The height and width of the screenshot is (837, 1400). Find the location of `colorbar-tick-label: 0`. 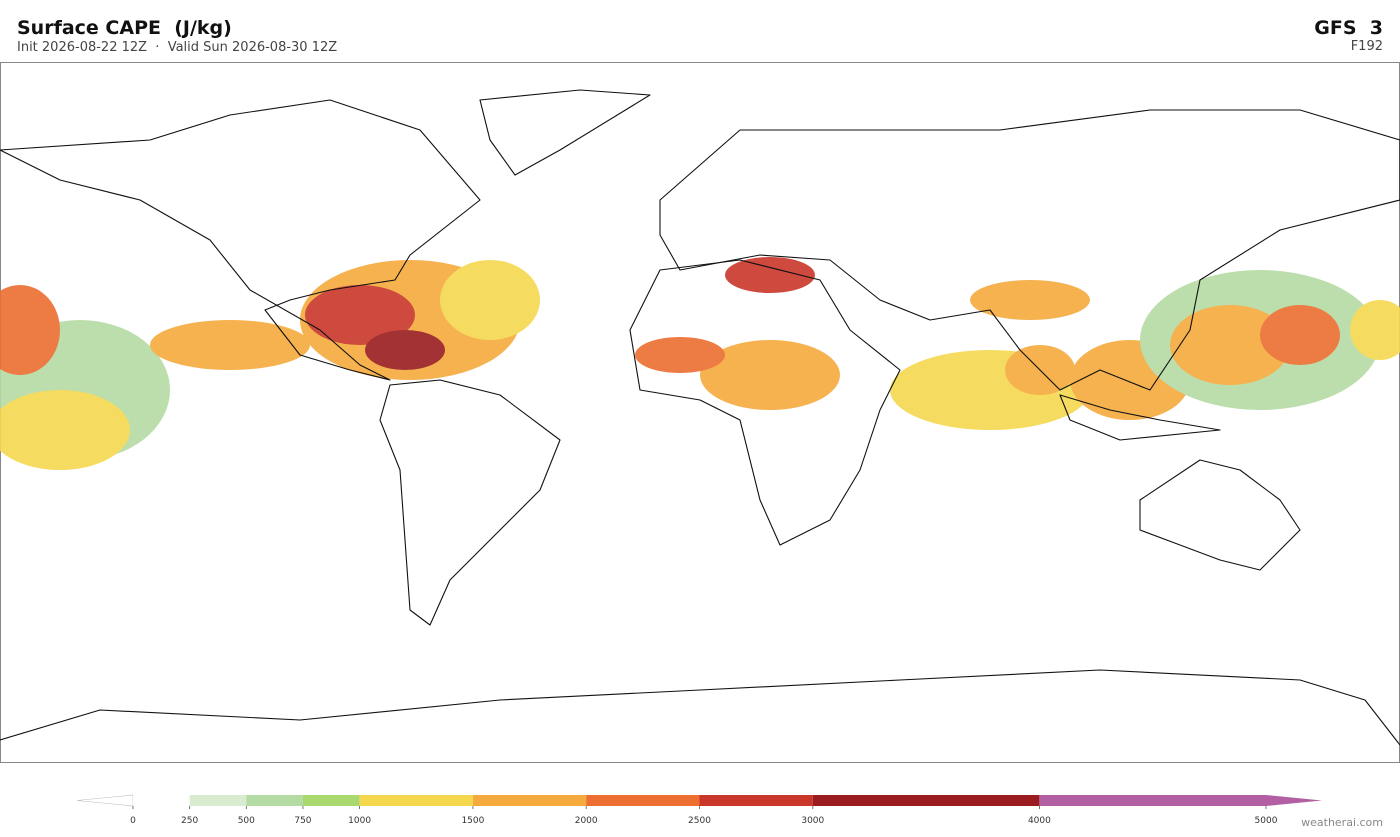

colorbar-tick-label: 0 is located at coordinates (133, 821).